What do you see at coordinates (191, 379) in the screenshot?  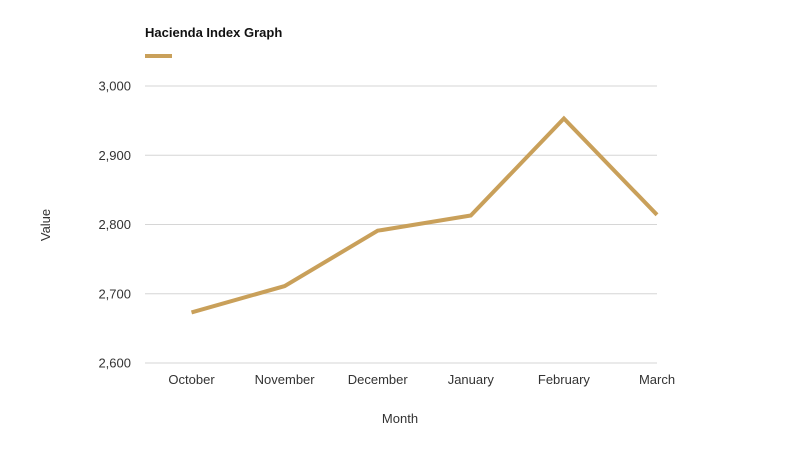 I see `x-tick-label: October` at bounding box center [191, 379].